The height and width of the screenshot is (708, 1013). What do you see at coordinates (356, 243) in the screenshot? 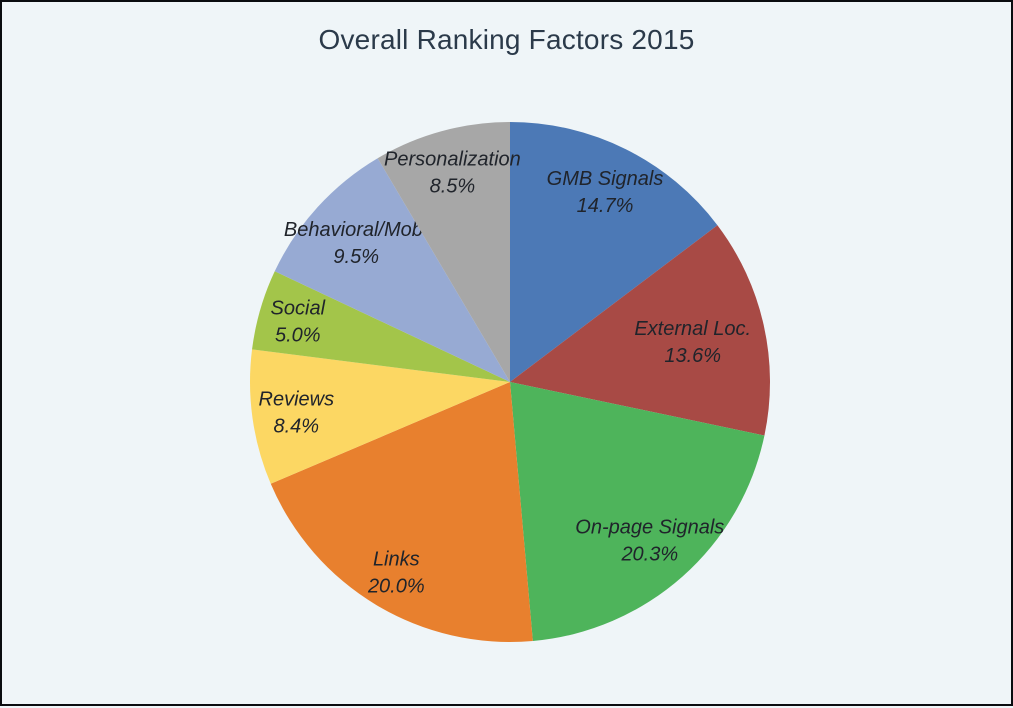
I see `slice-label-behavioral-mob: Behavioral/Mob. 9.5%` at bounding box center [356, 243].